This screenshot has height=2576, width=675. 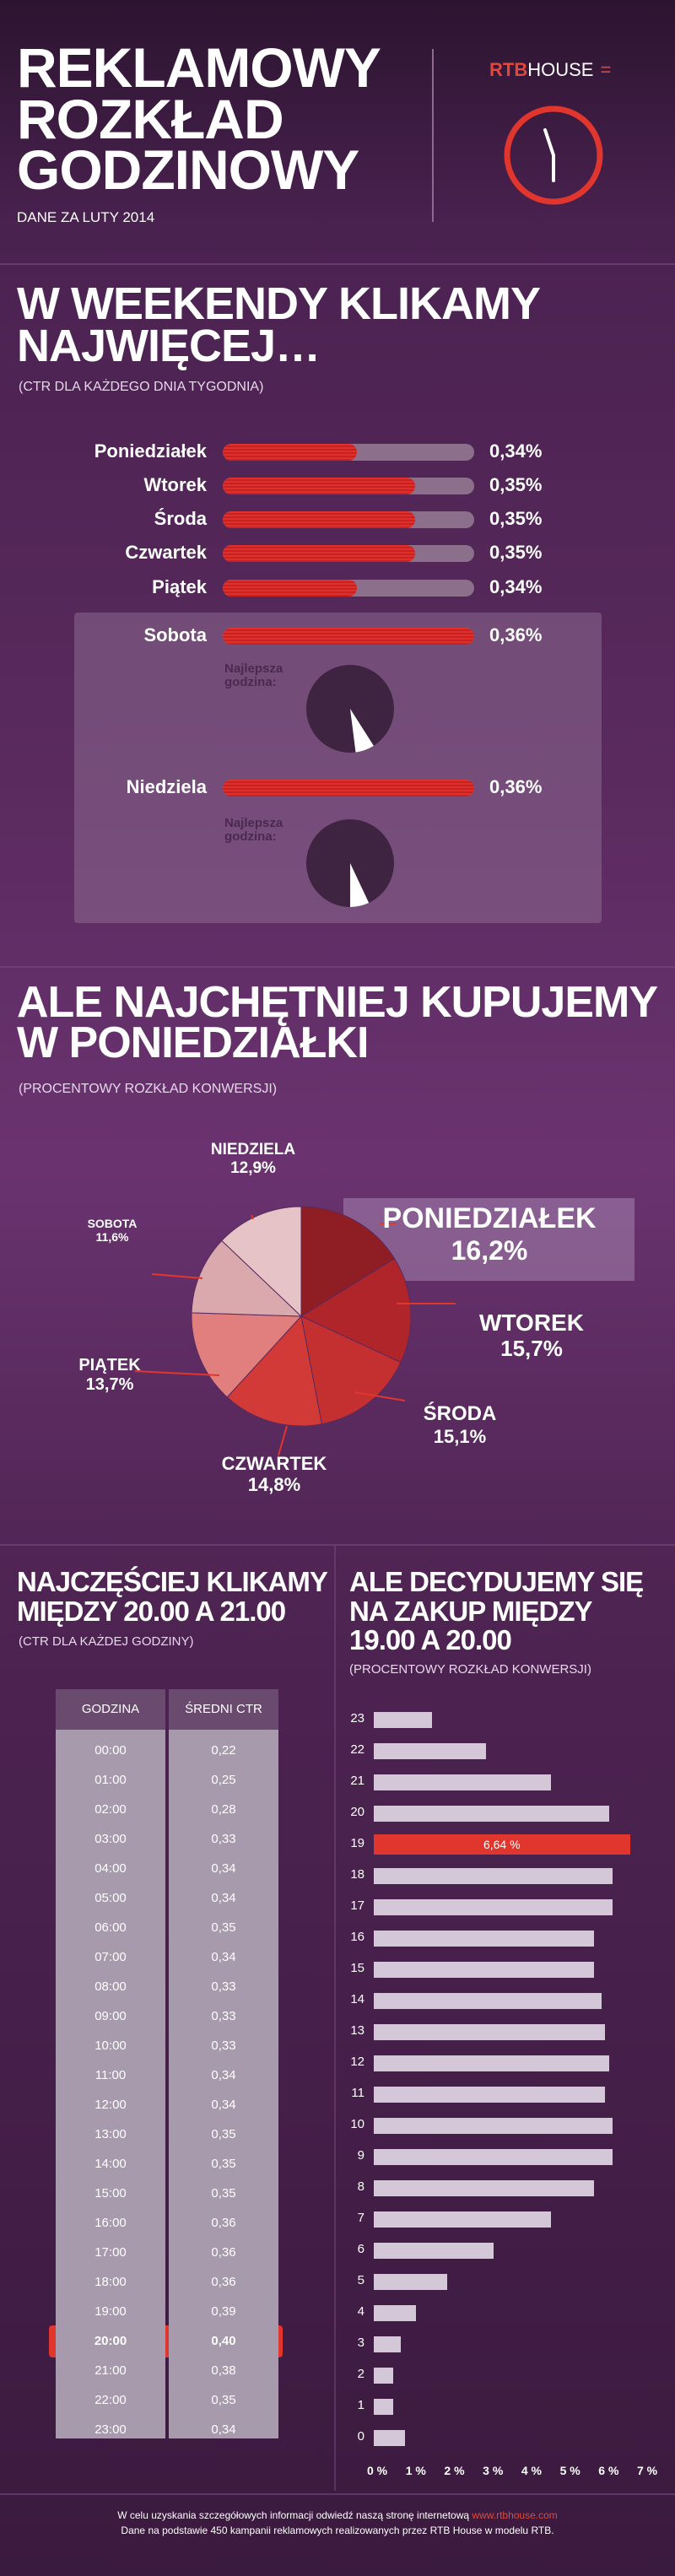 What do you see at coordinates (86, 217) in the screenshot?
I see `date-caption: DANE ZA LUTY 2014` at bounding box center [86, 217].